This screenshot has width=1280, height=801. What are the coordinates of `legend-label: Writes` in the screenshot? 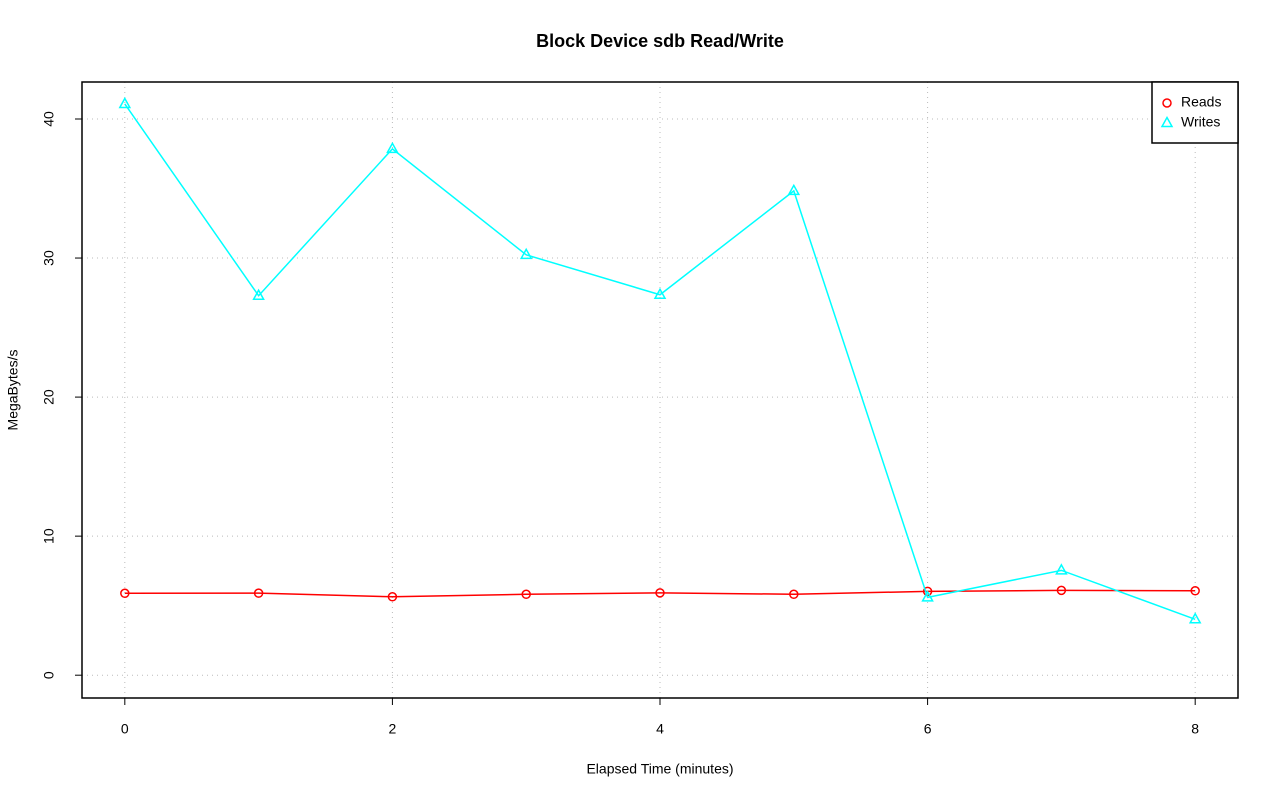 It's located at (1200, 122).